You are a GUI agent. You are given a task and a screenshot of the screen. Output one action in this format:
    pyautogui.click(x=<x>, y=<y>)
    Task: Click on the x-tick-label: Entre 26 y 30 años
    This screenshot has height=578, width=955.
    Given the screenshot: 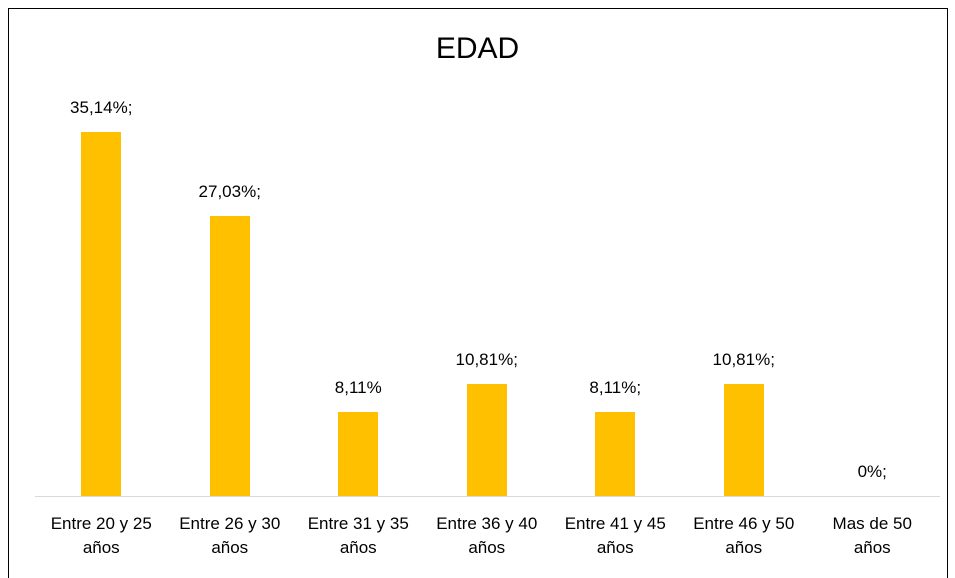 What is the action you would take?
    pyautogui.click(x=230, y=535)
    